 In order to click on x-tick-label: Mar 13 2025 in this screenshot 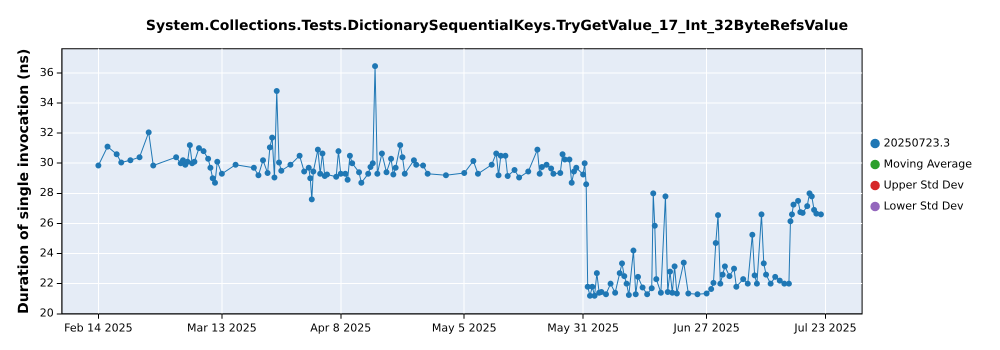, I will do `click(221, 327)`.